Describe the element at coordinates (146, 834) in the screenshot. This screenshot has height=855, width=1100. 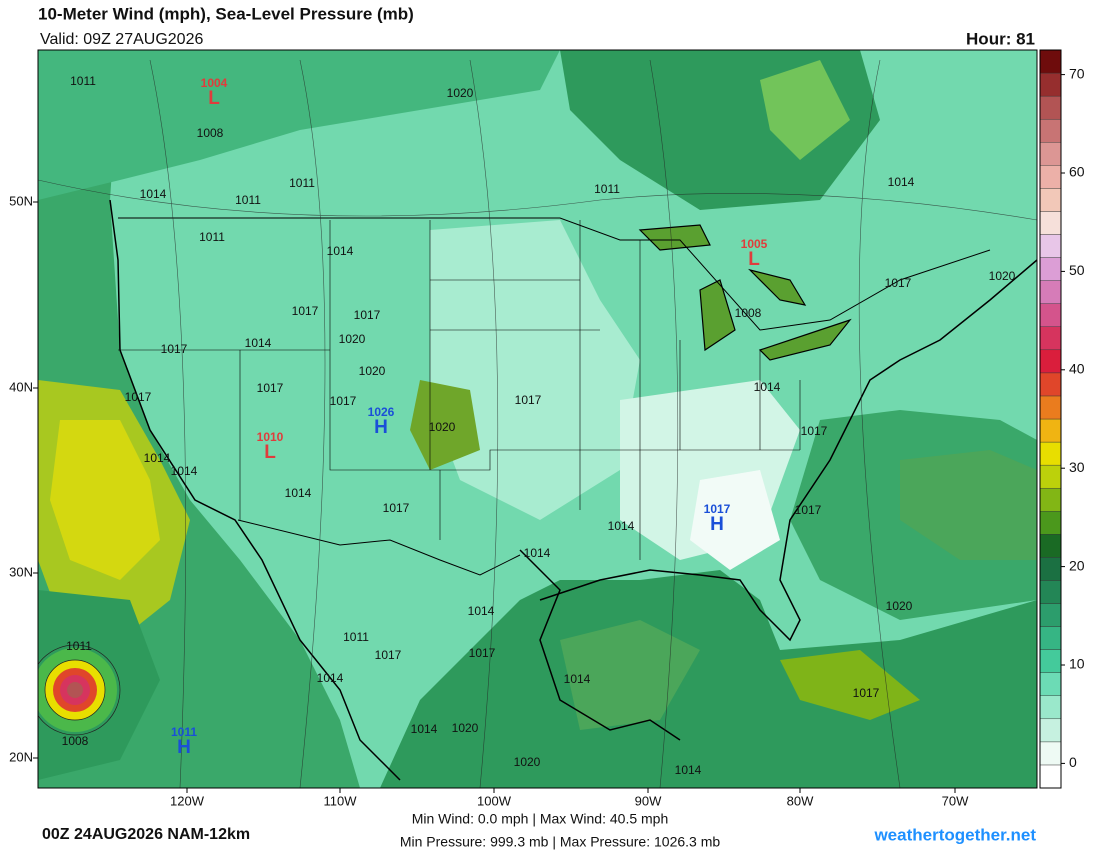
I see `model-run: 00Z 24AUG2026 NAM-12km` at that location.